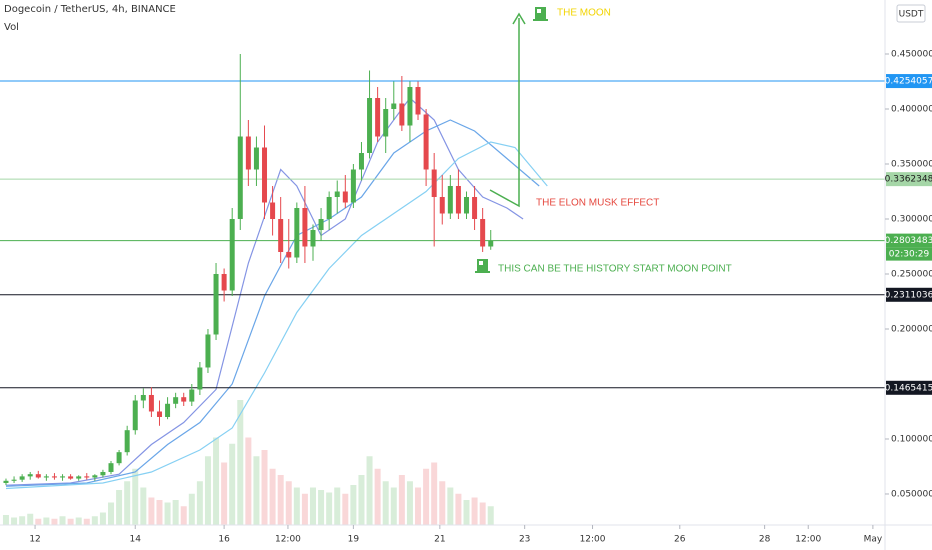  Describe the element at coordinates (908, 180) in the screenshot. I see `price-label: 0.3362348` at that location.